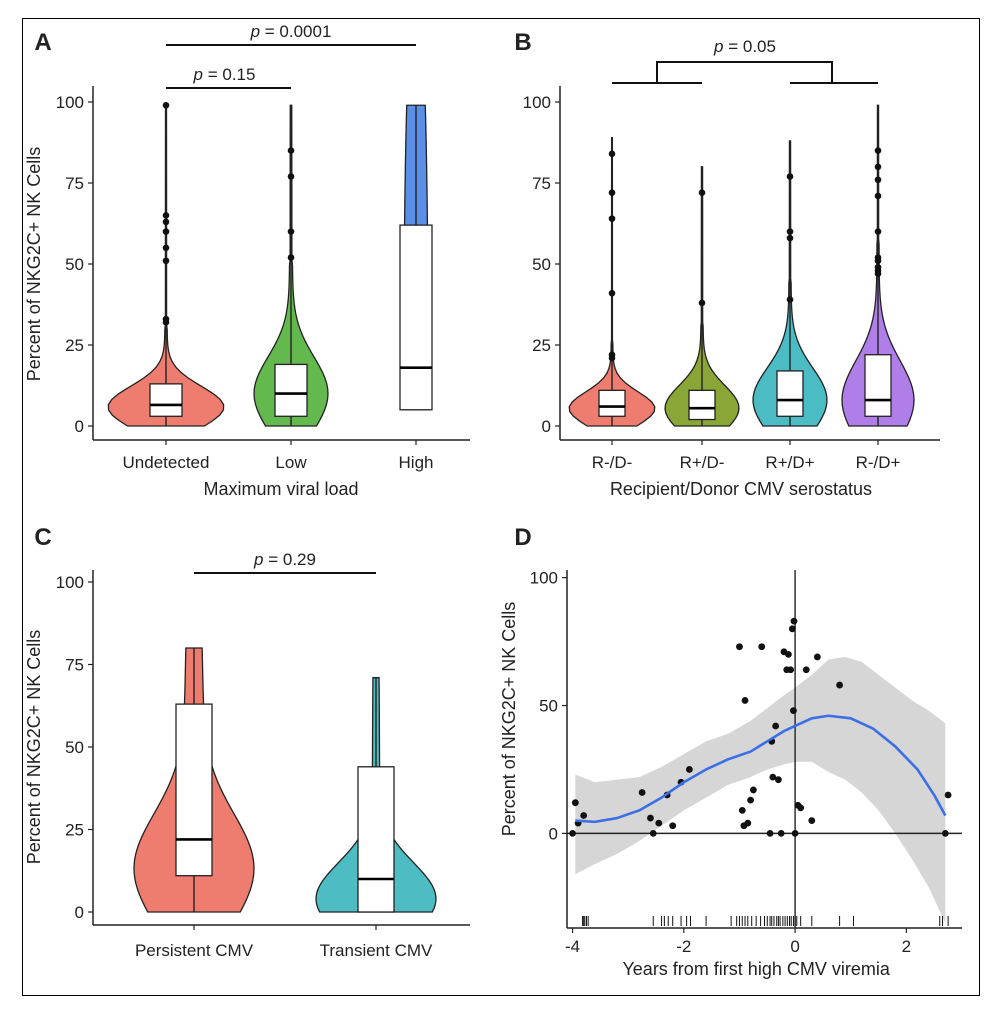  Describe the element at coordinates (166, 462) in the screenshot. I see `x-tick-label: Undetected` at that location.